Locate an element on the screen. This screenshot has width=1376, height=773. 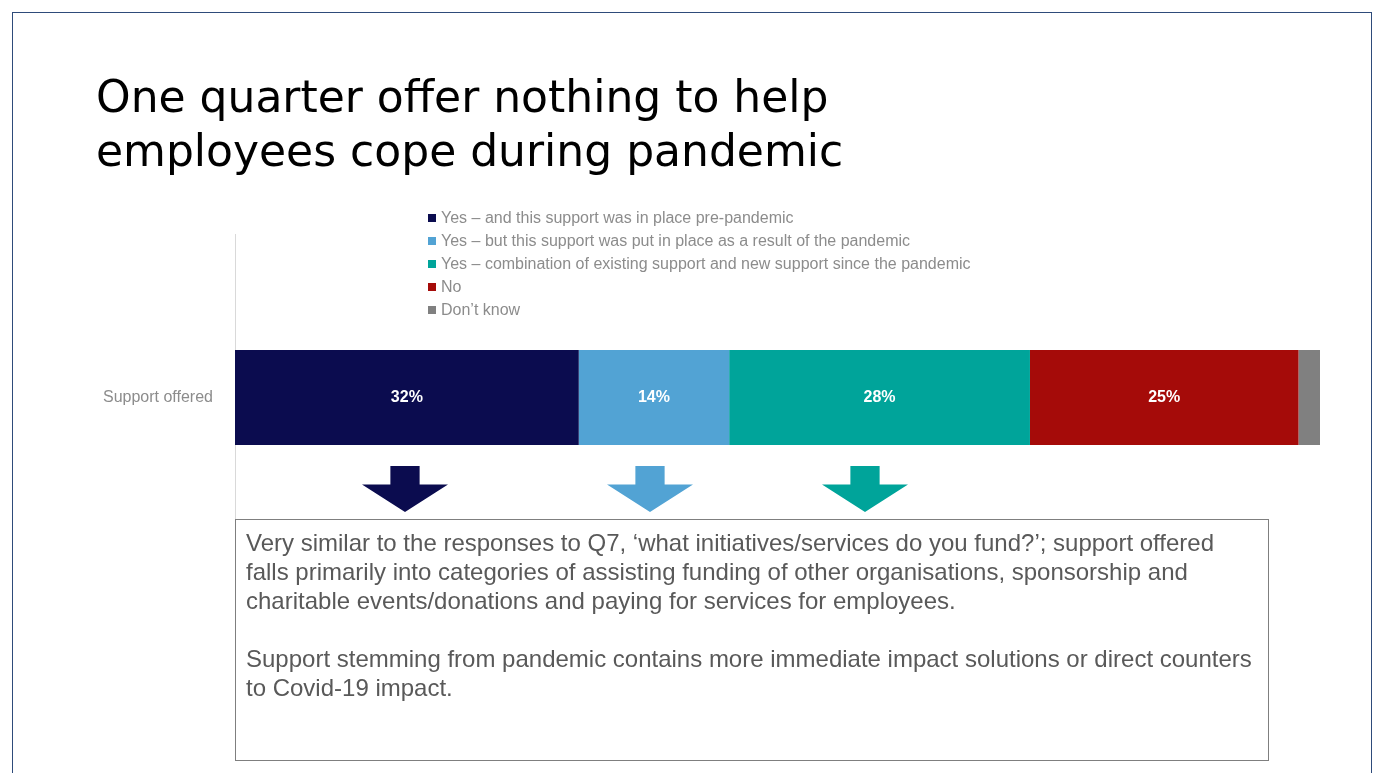
text: Support stemming from pandemic contains more immediate impact solutions or direct counters to Covid-19 impact. is located at coordinates (749, 673).